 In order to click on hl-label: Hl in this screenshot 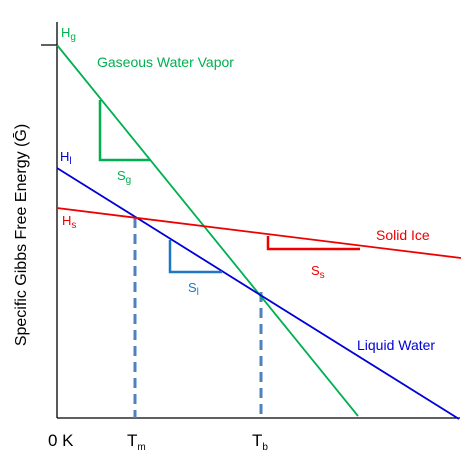, I will do `click(66, 158)`.